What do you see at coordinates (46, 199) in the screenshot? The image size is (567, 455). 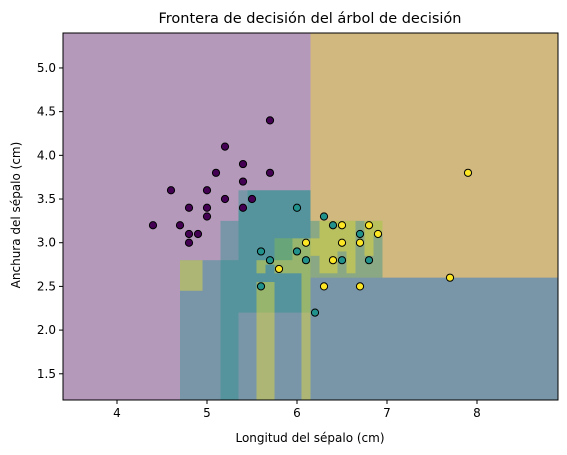 I see `y-tick-label: 3.5` at bounding box center [46, 199].